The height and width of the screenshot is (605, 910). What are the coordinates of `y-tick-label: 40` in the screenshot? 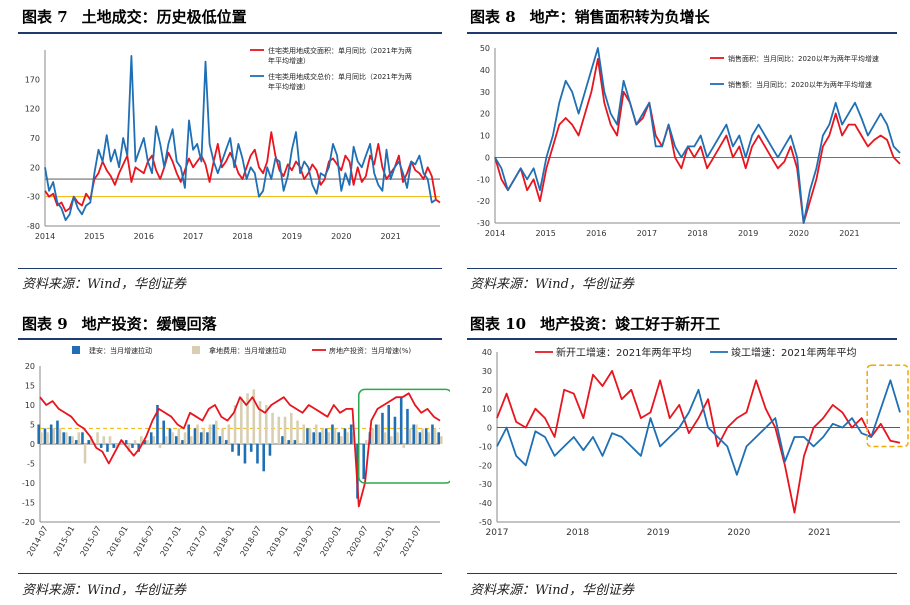 It's located at (487, 352).